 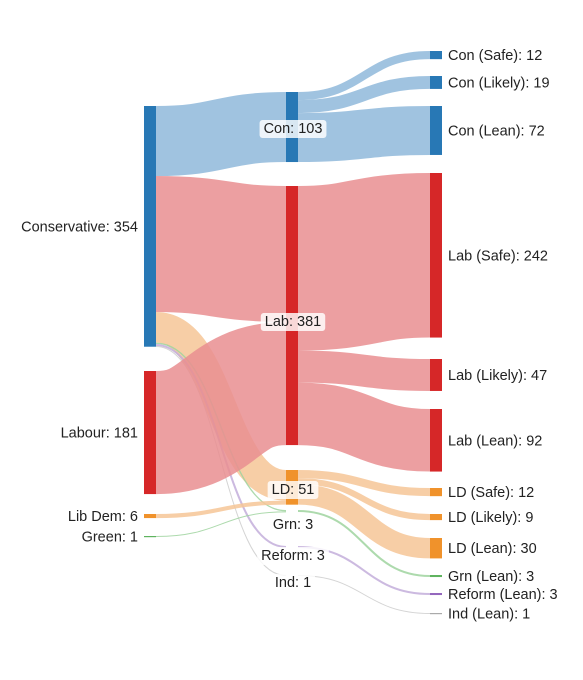 I want to click on label-ld_safe: LD (Safe): 12, so click(x=491, y=493).